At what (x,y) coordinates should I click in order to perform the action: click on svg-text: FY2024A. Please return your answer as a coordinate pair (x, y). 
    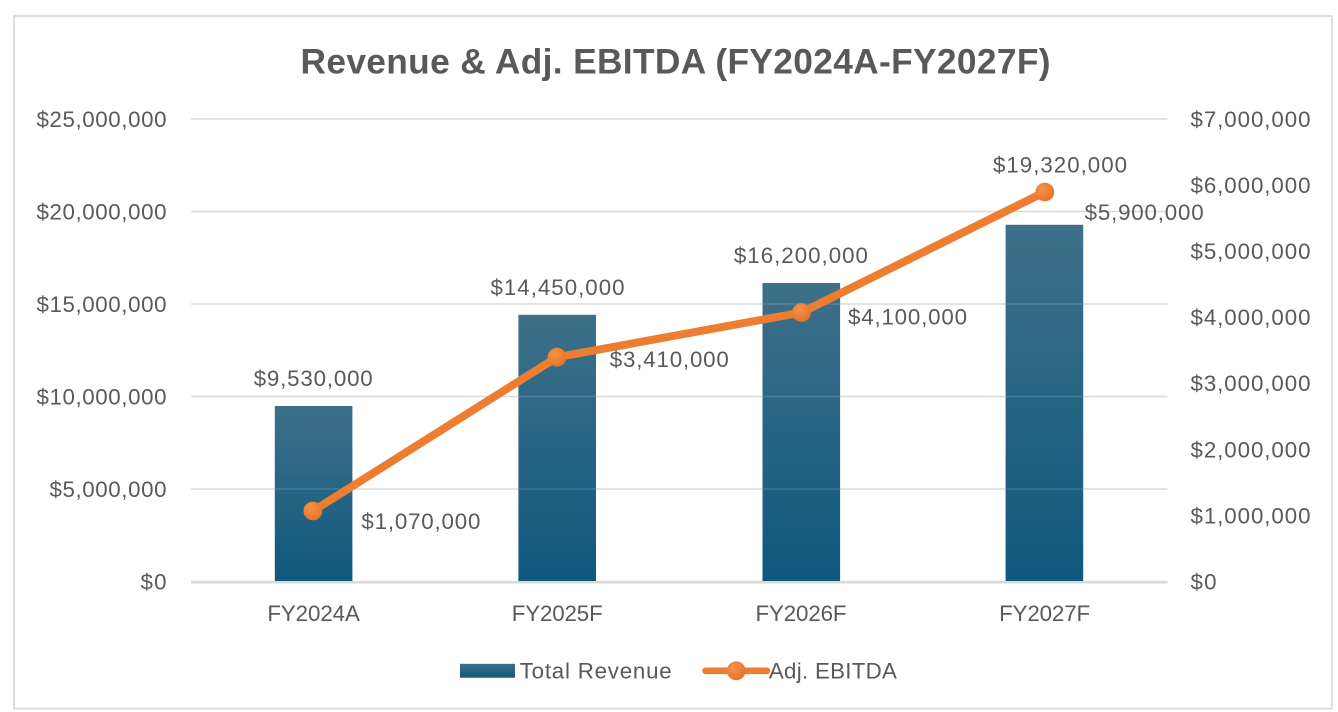
    Looking at the image, I should click on (313, 613).